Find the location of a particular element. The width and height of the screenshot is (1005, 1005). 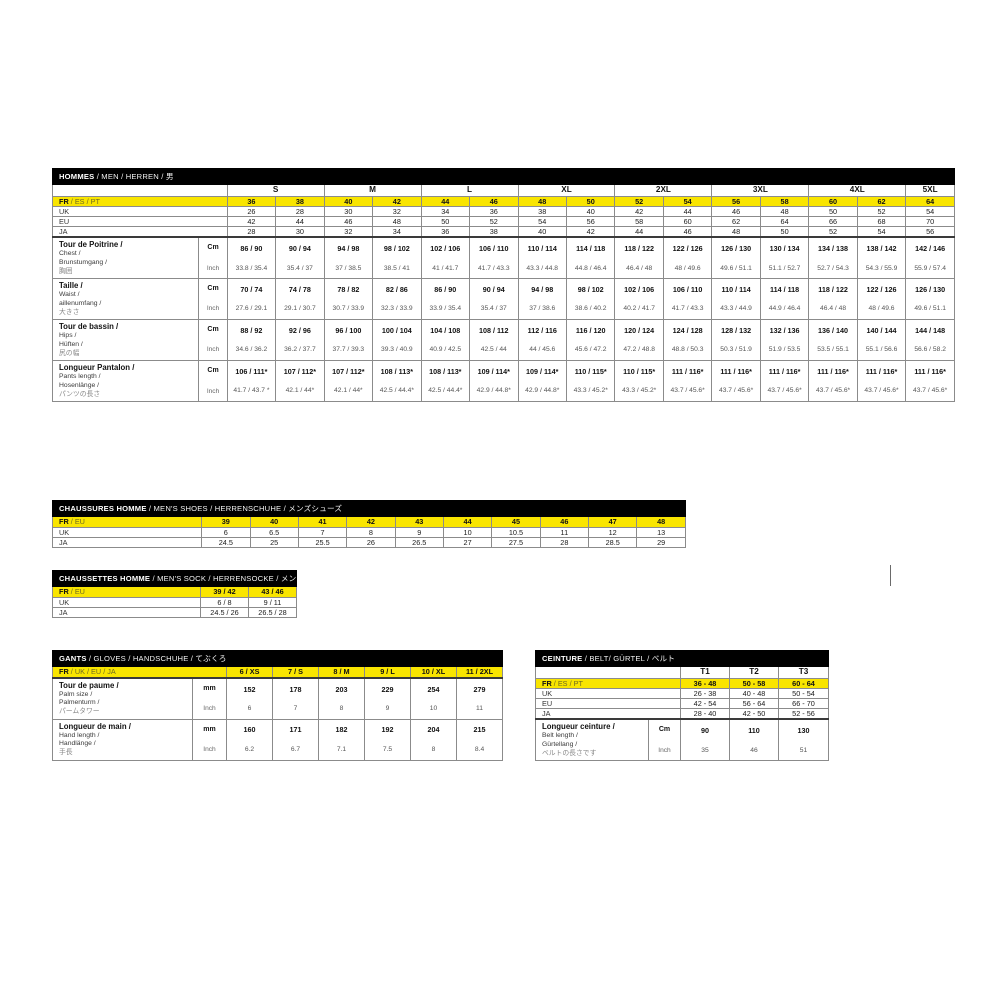

measurement-inch-value: 43.7 / 45.6* is located at coordinates (881, 392).